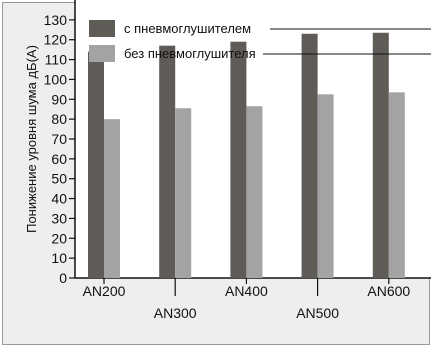 Image resolution: width=431 pixels, height=347 pixels. I want to click on bar-with-silencer-an500, so click(309, 155).